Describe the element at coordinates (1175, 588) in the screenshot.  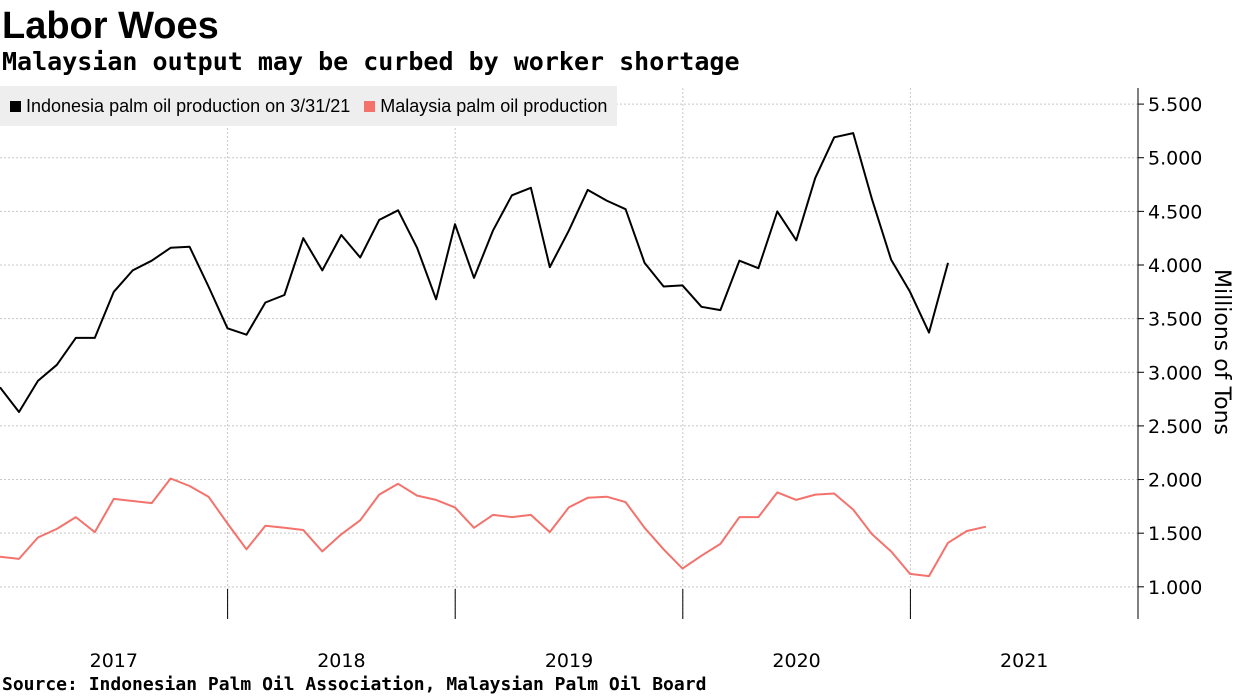
I see `y-tick-label: 1.000` at that location.